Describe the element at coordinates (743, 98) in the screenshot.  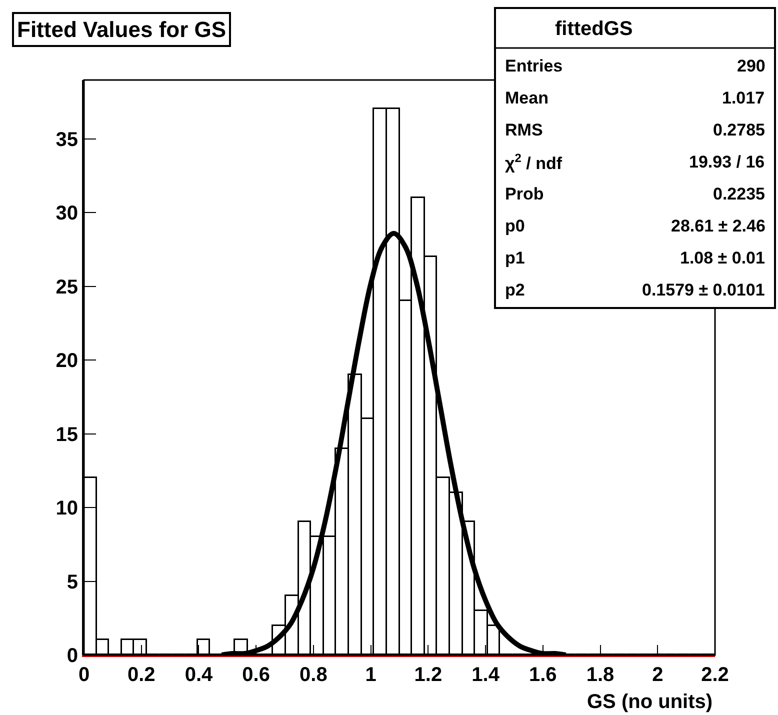
I see `text: 1.017` at that location.